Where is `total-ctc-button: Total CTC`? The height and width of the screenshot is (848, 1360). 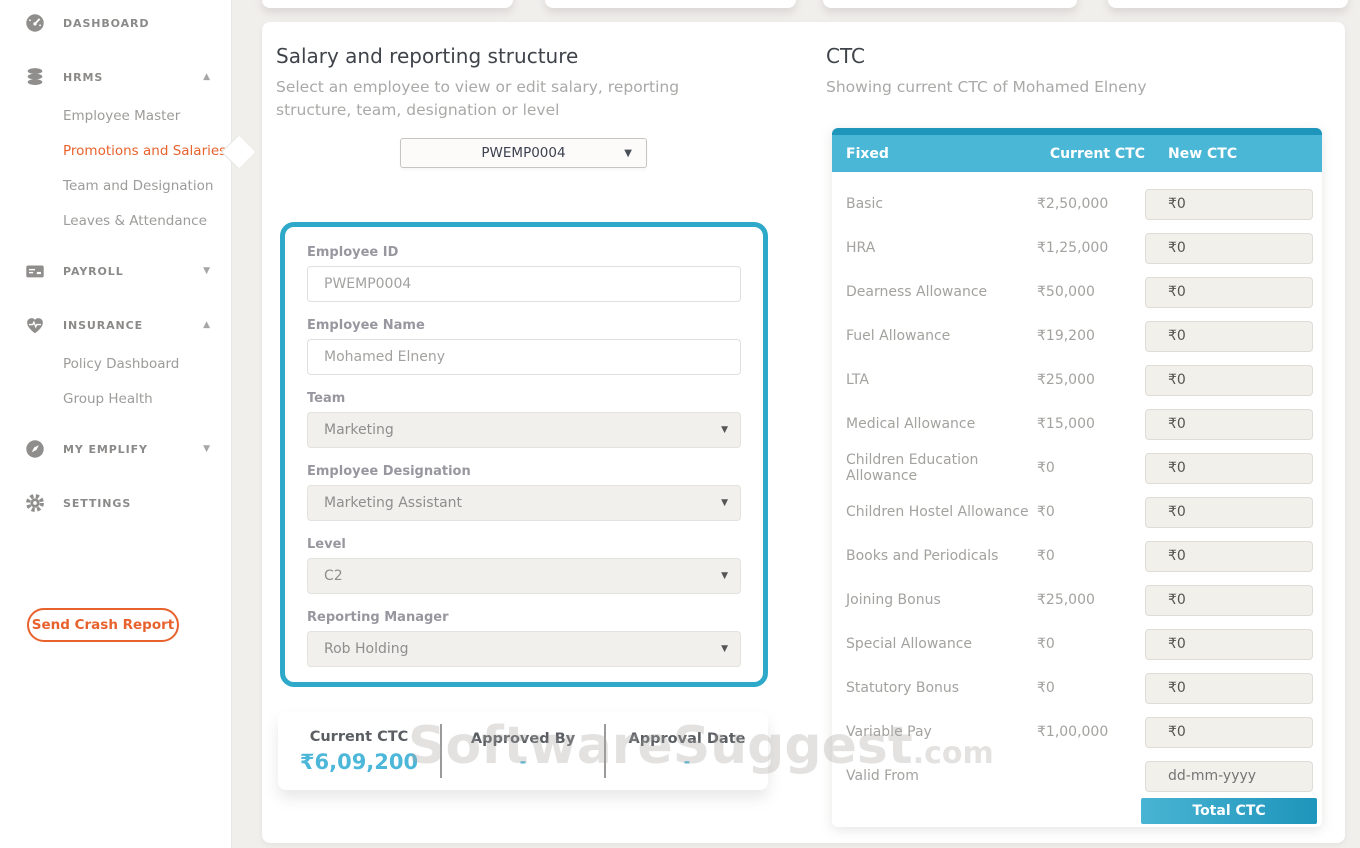
total-ctc-button: Total CTC is located at coordinates (1229, 811).